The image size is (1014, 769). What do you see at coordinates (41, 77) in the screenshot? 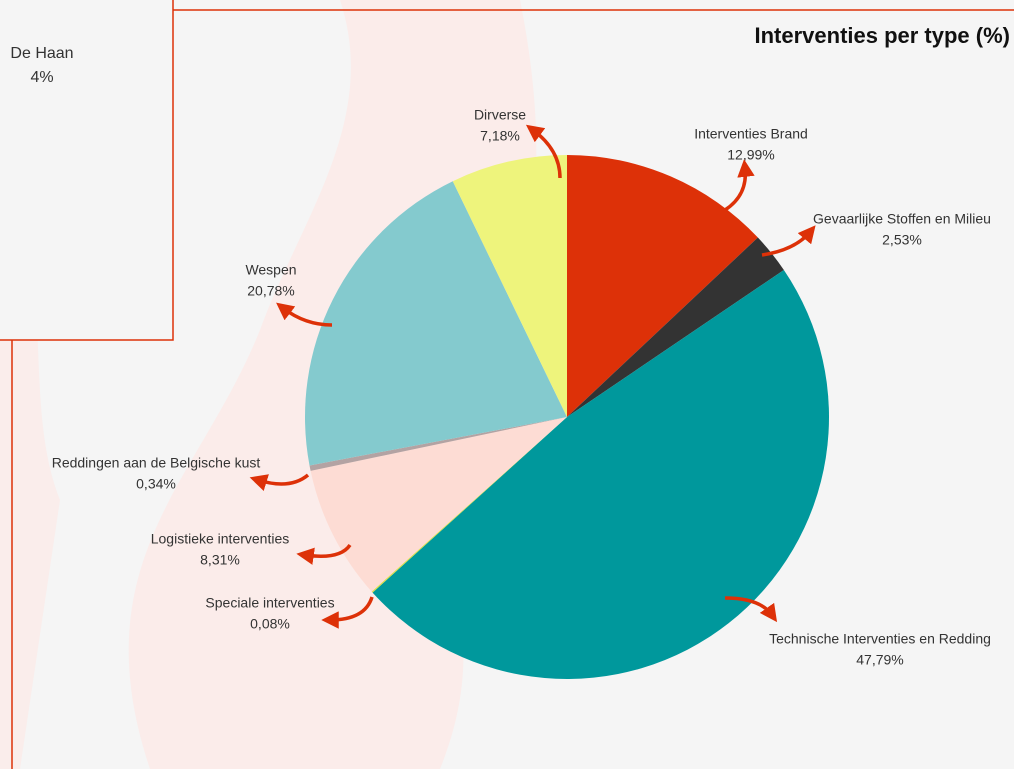
I see `side-box-label: 4%` at bounding box center [41, 77].